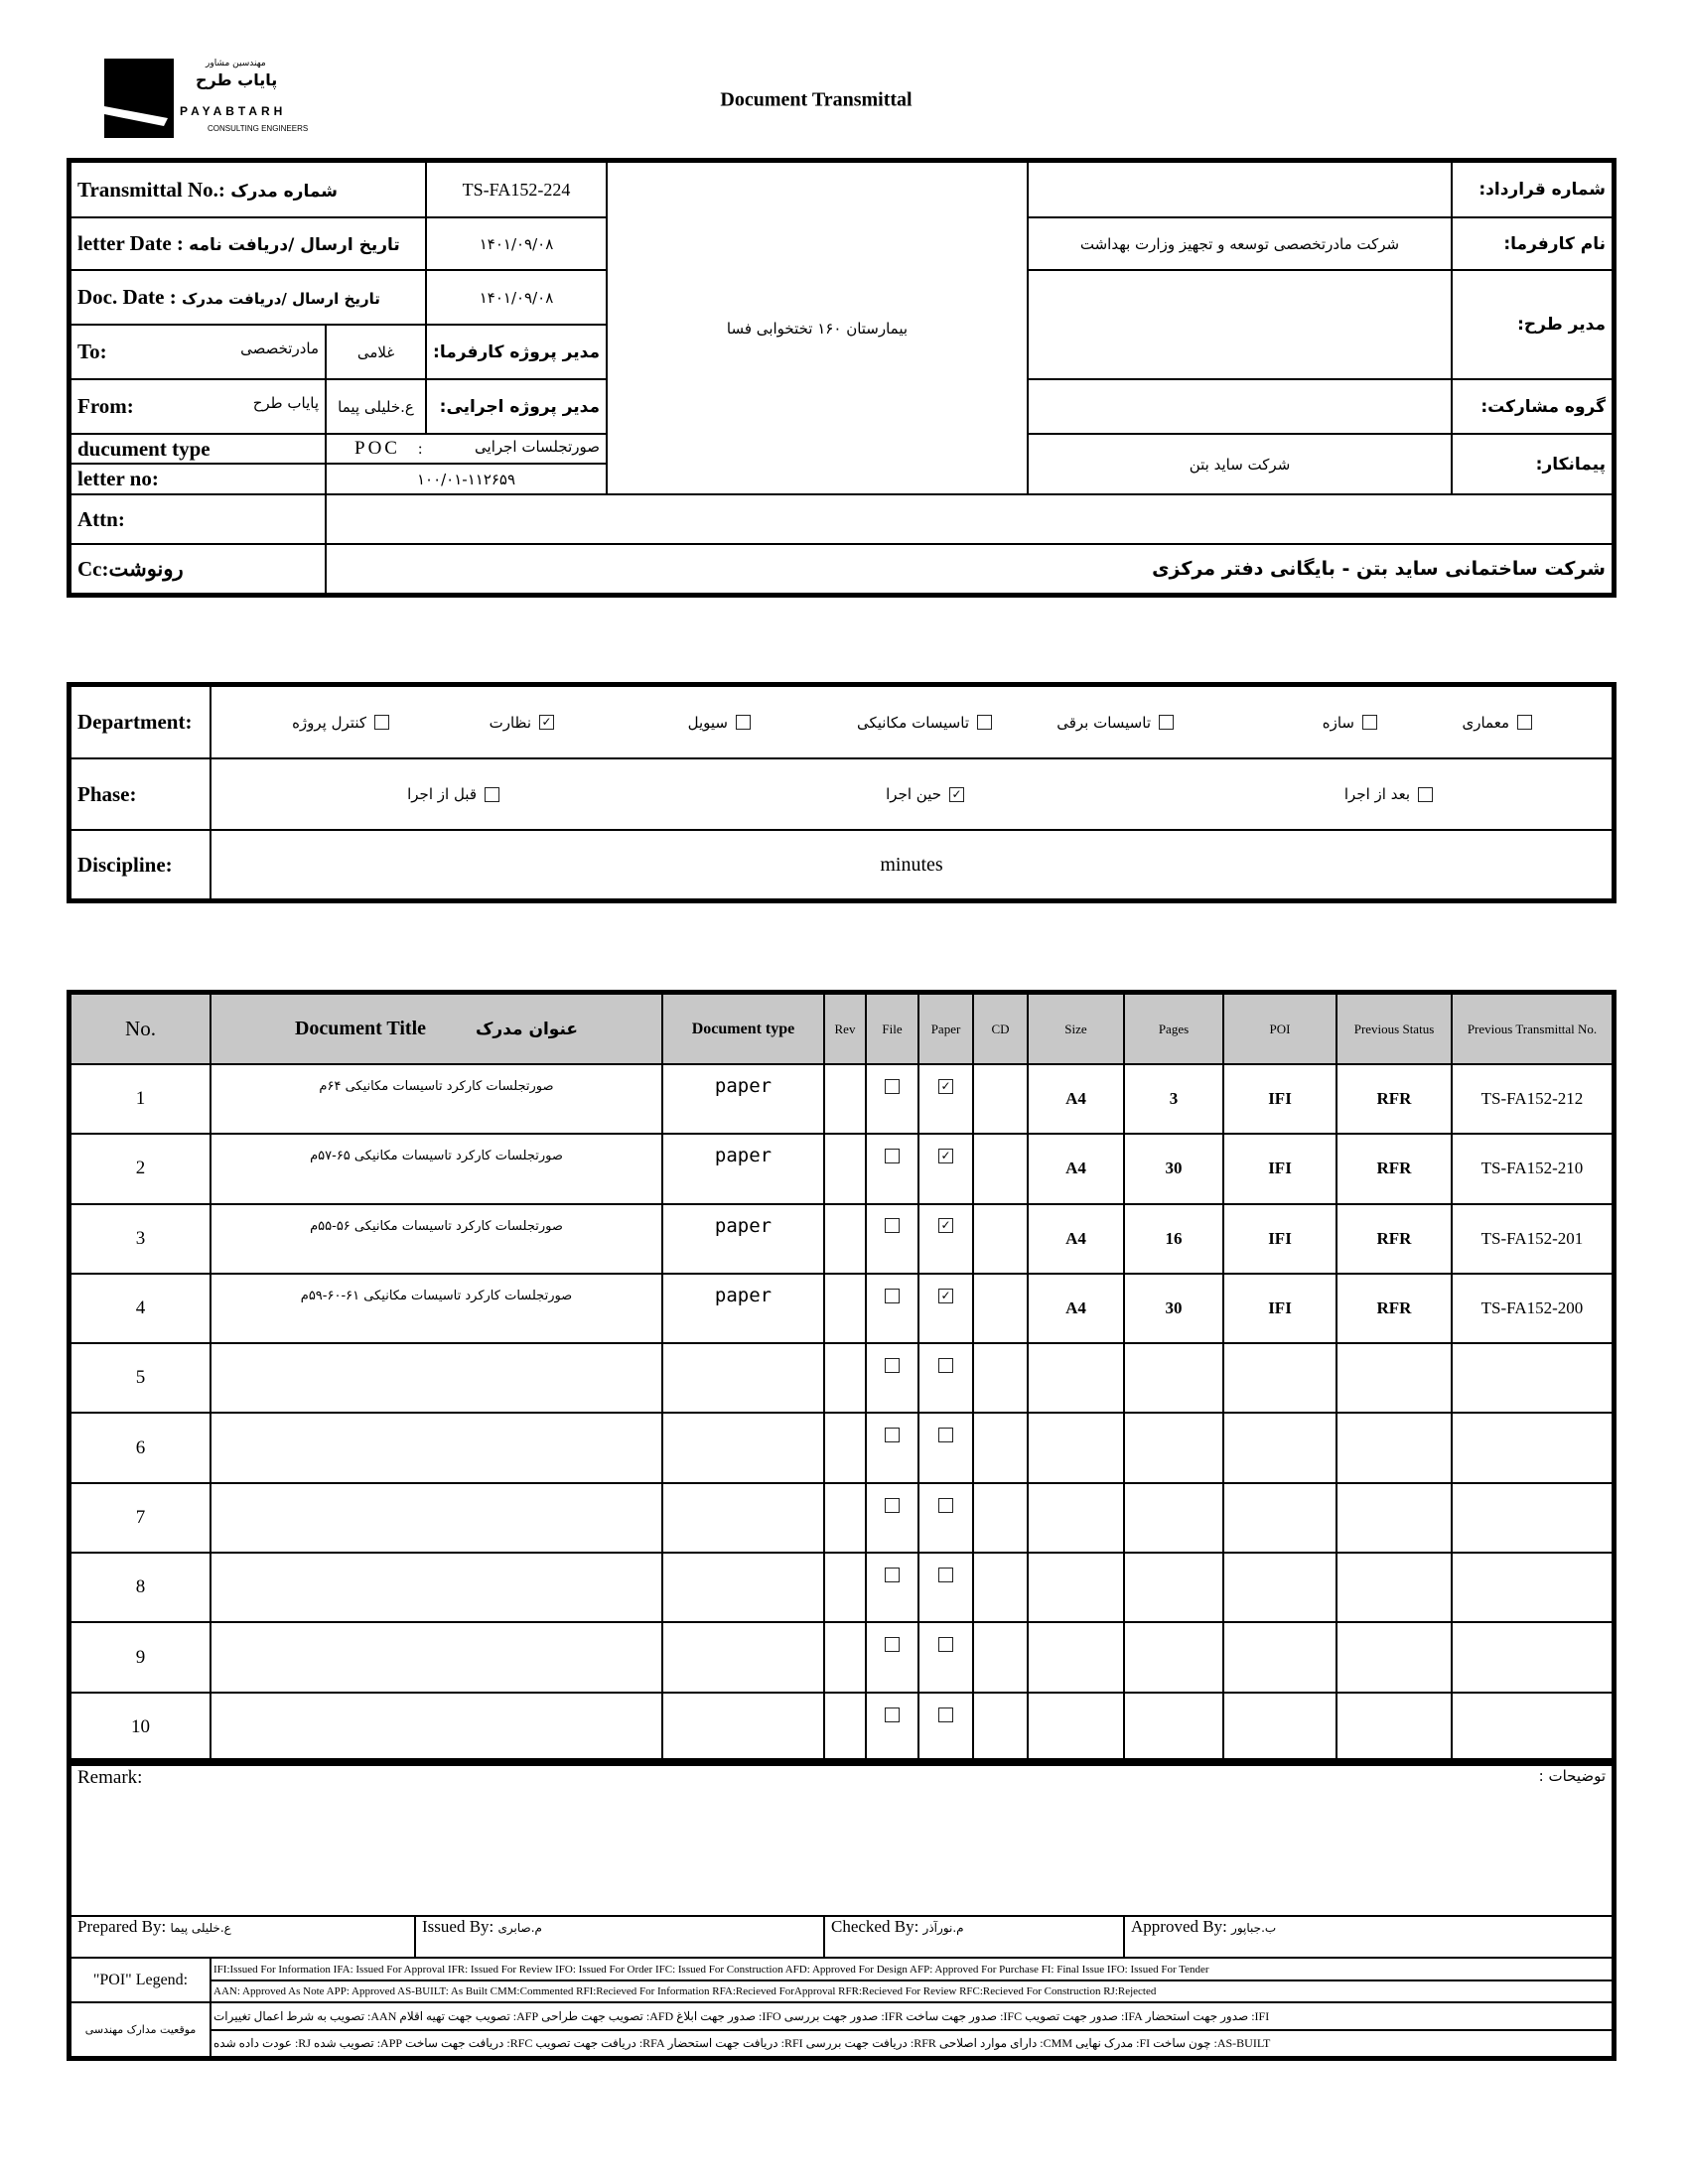 The width and height of the screenshot is (1688, 2184). What do you see at coordinates (436, 1238) in the screenshot?
I see `cell-title: صورتجلسات کارکرد تاسیسات مکانیکی ۵۶-۵۵م` at bounding box center [436, 1238].